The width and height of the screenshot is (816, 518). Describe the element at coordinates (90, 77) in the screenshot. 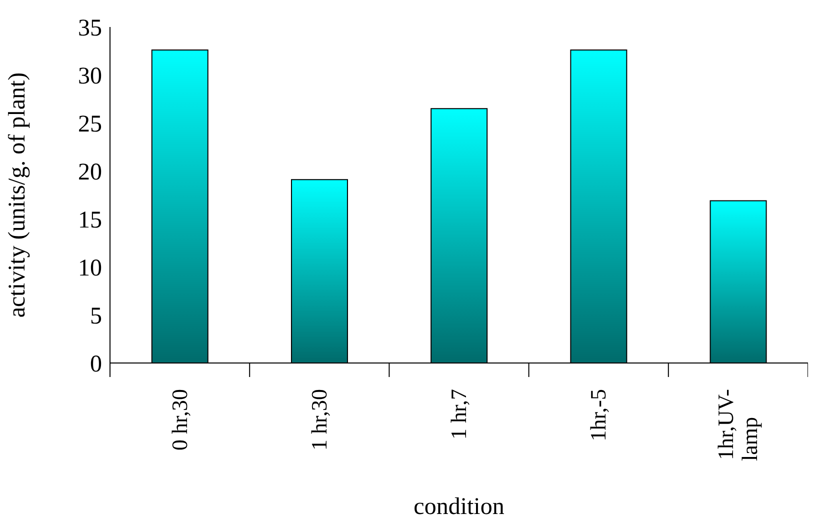

I see `y-tick-label: 30` at that location.